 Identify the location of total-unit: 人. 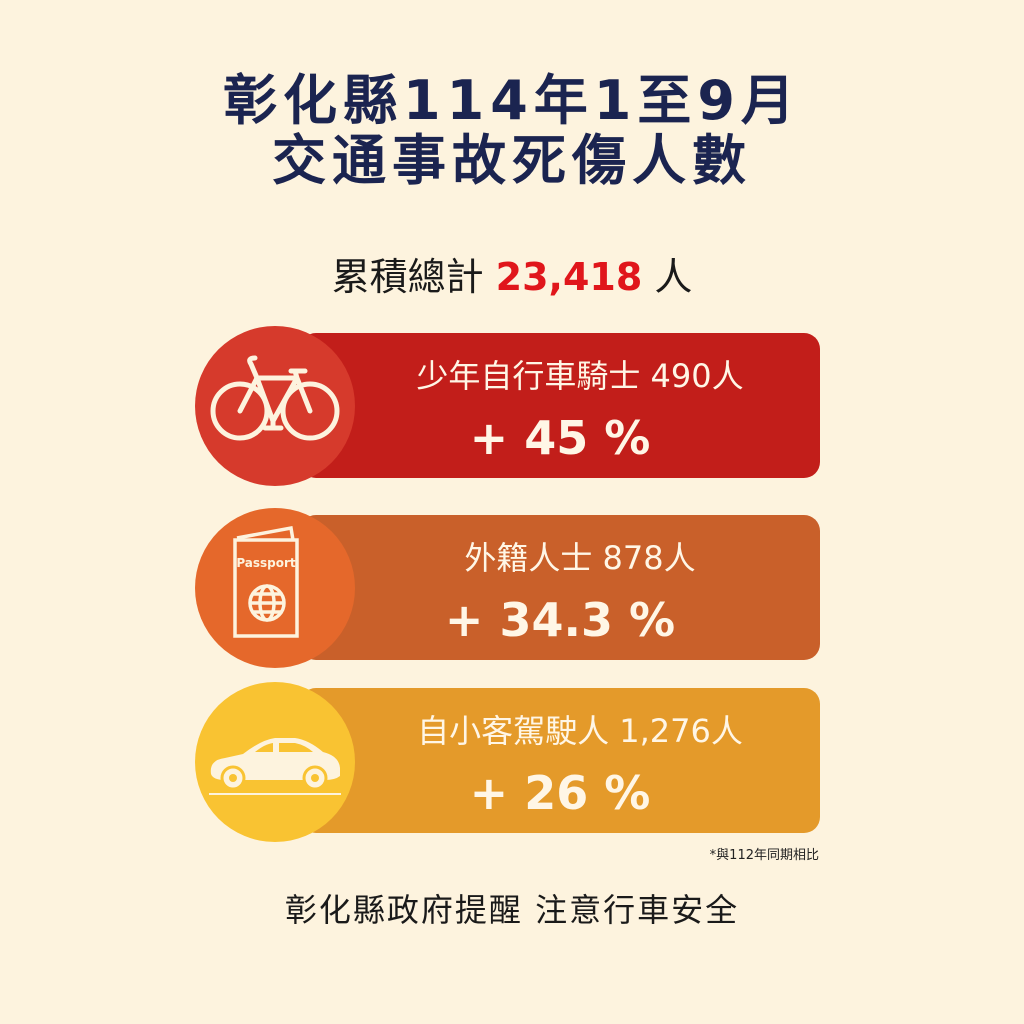
(673, 277).